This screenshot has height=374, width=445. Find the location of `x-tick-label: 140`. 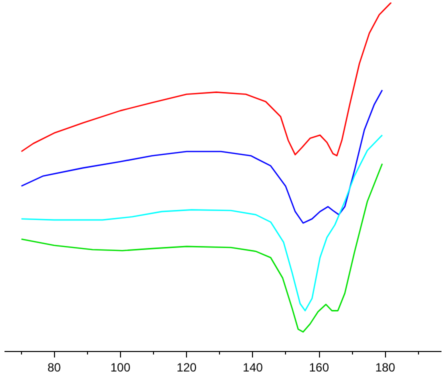

x-tick-label: 140 is located at coordinates (253, 367).